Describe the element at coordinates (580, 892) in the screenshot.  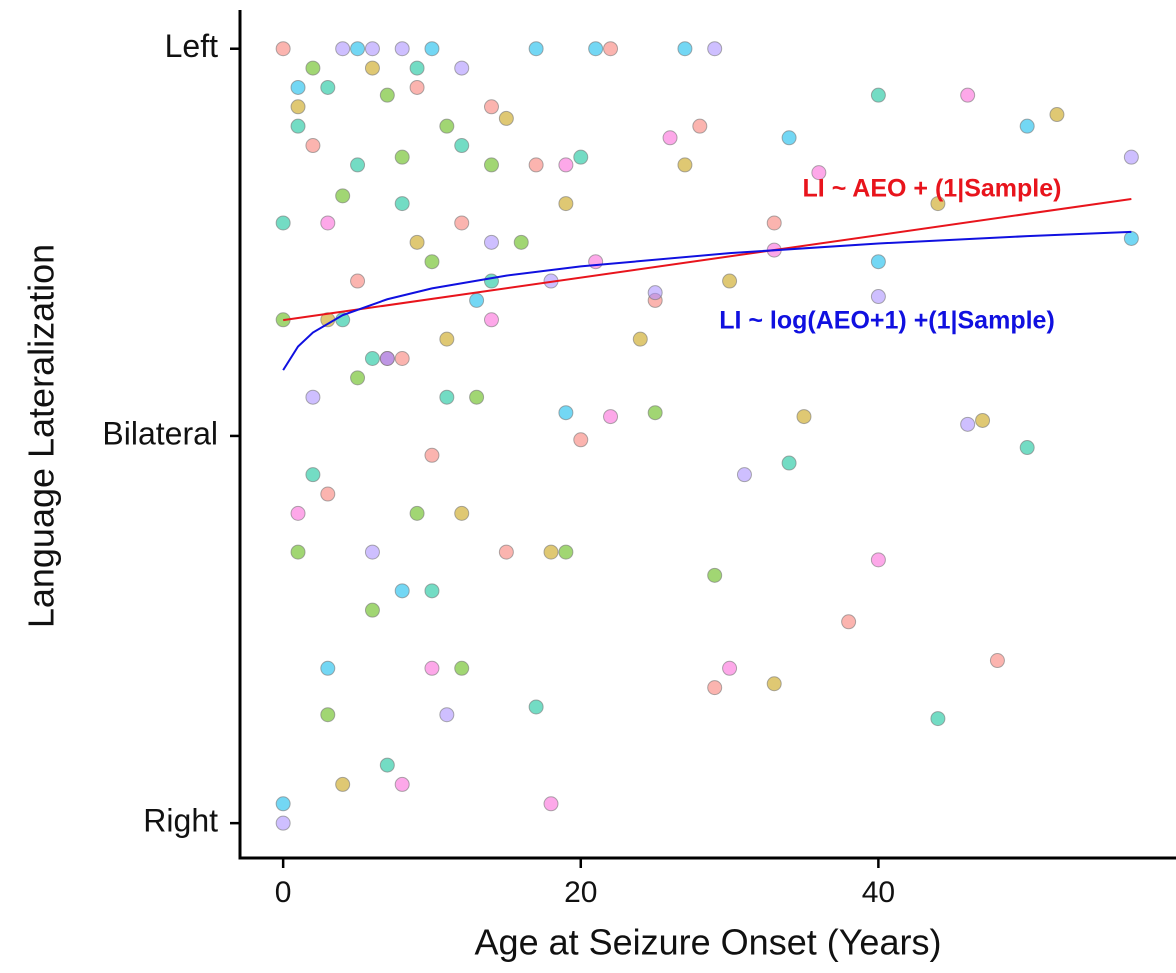
I see `x-tick-label: 20` at that location.